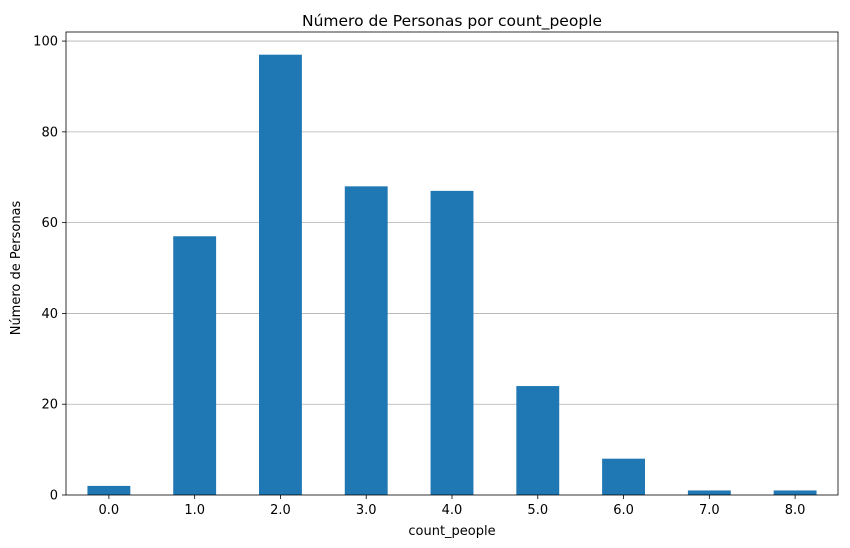 This screenshot has height=548, width=850. What do you see at coordinates (49, 405) in the screenshot?
I see `y-tick-label: 20` at bounding box center [49, 405].